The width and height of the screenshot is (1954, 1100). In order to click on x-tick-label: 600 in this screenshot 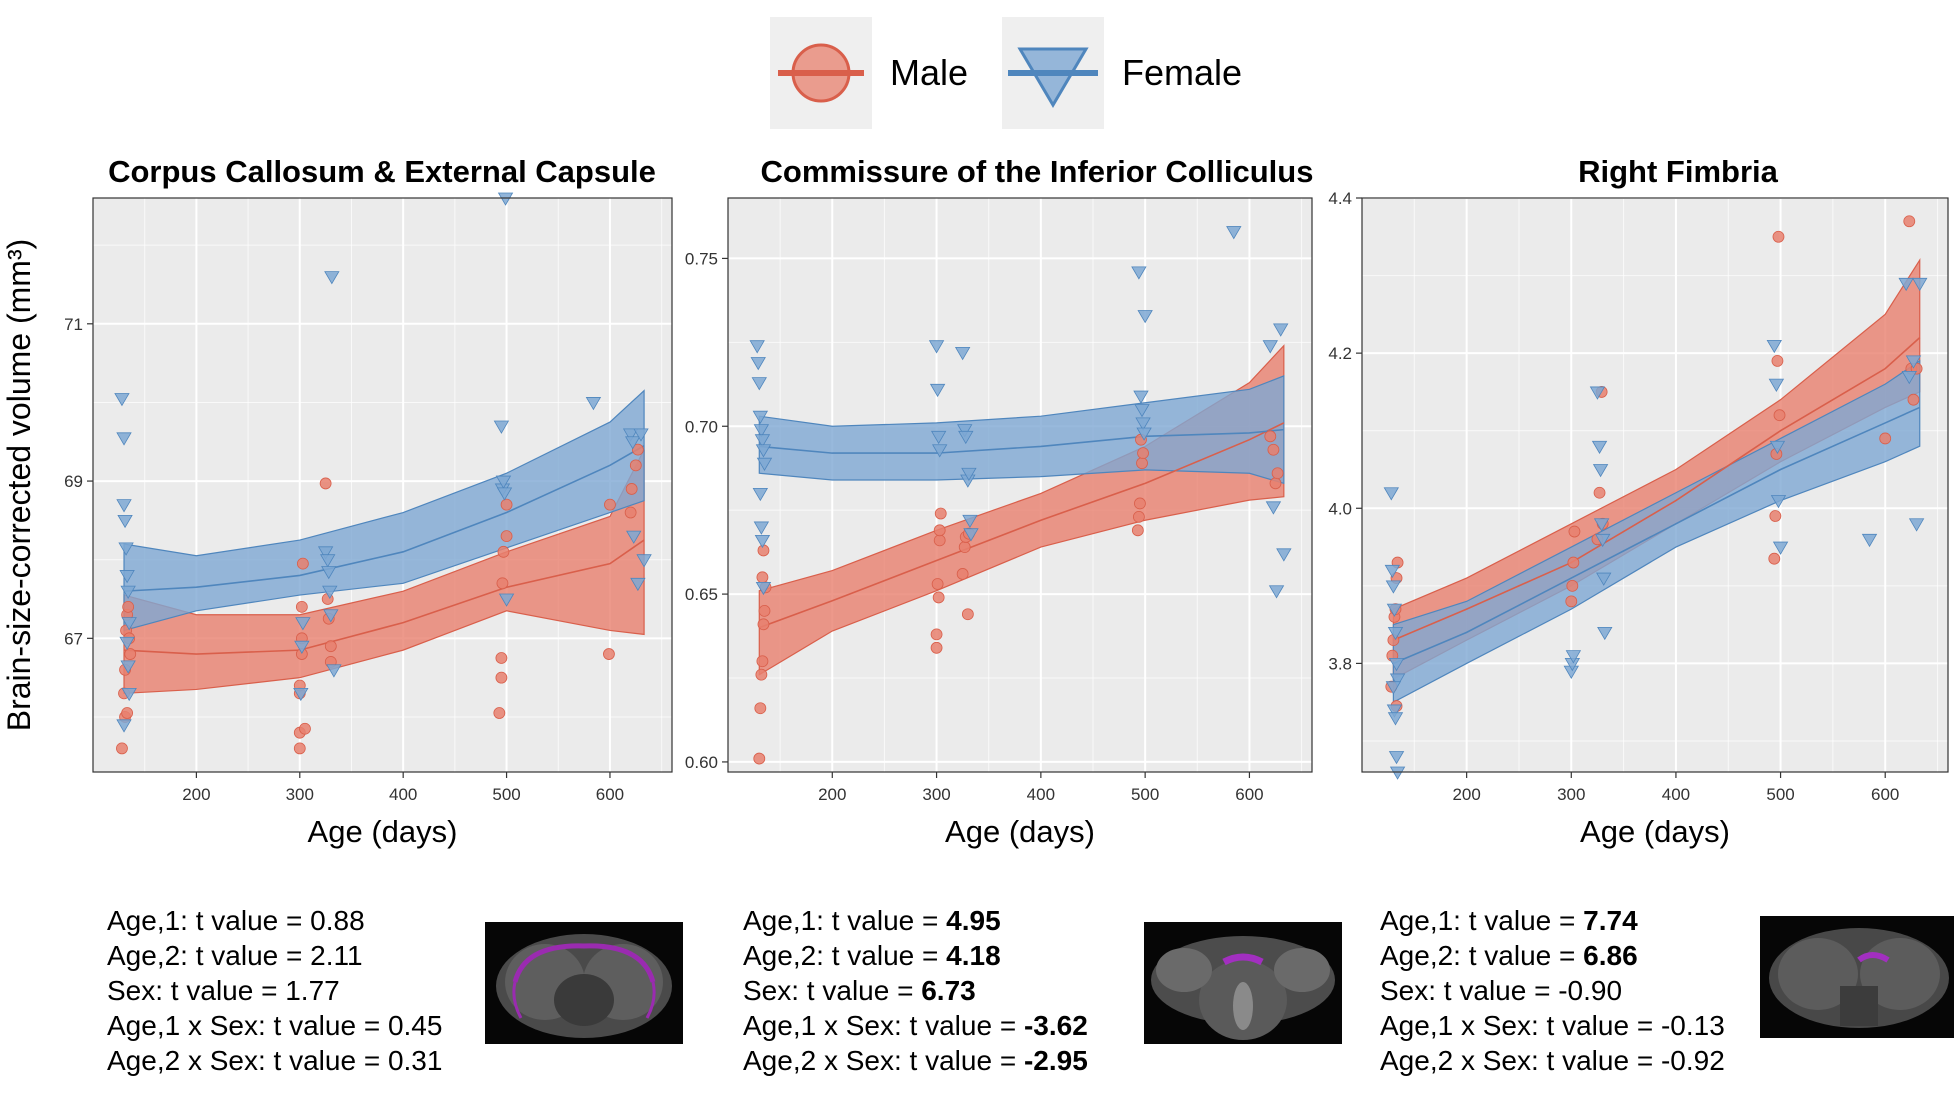, I will do `click(610, 794)`.